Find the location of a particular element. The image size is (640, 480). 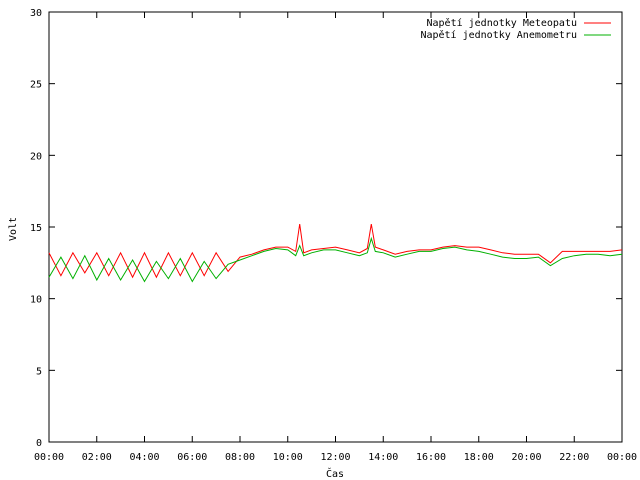

x-tick-label: 18:00 is located at coordinates (479, 457).